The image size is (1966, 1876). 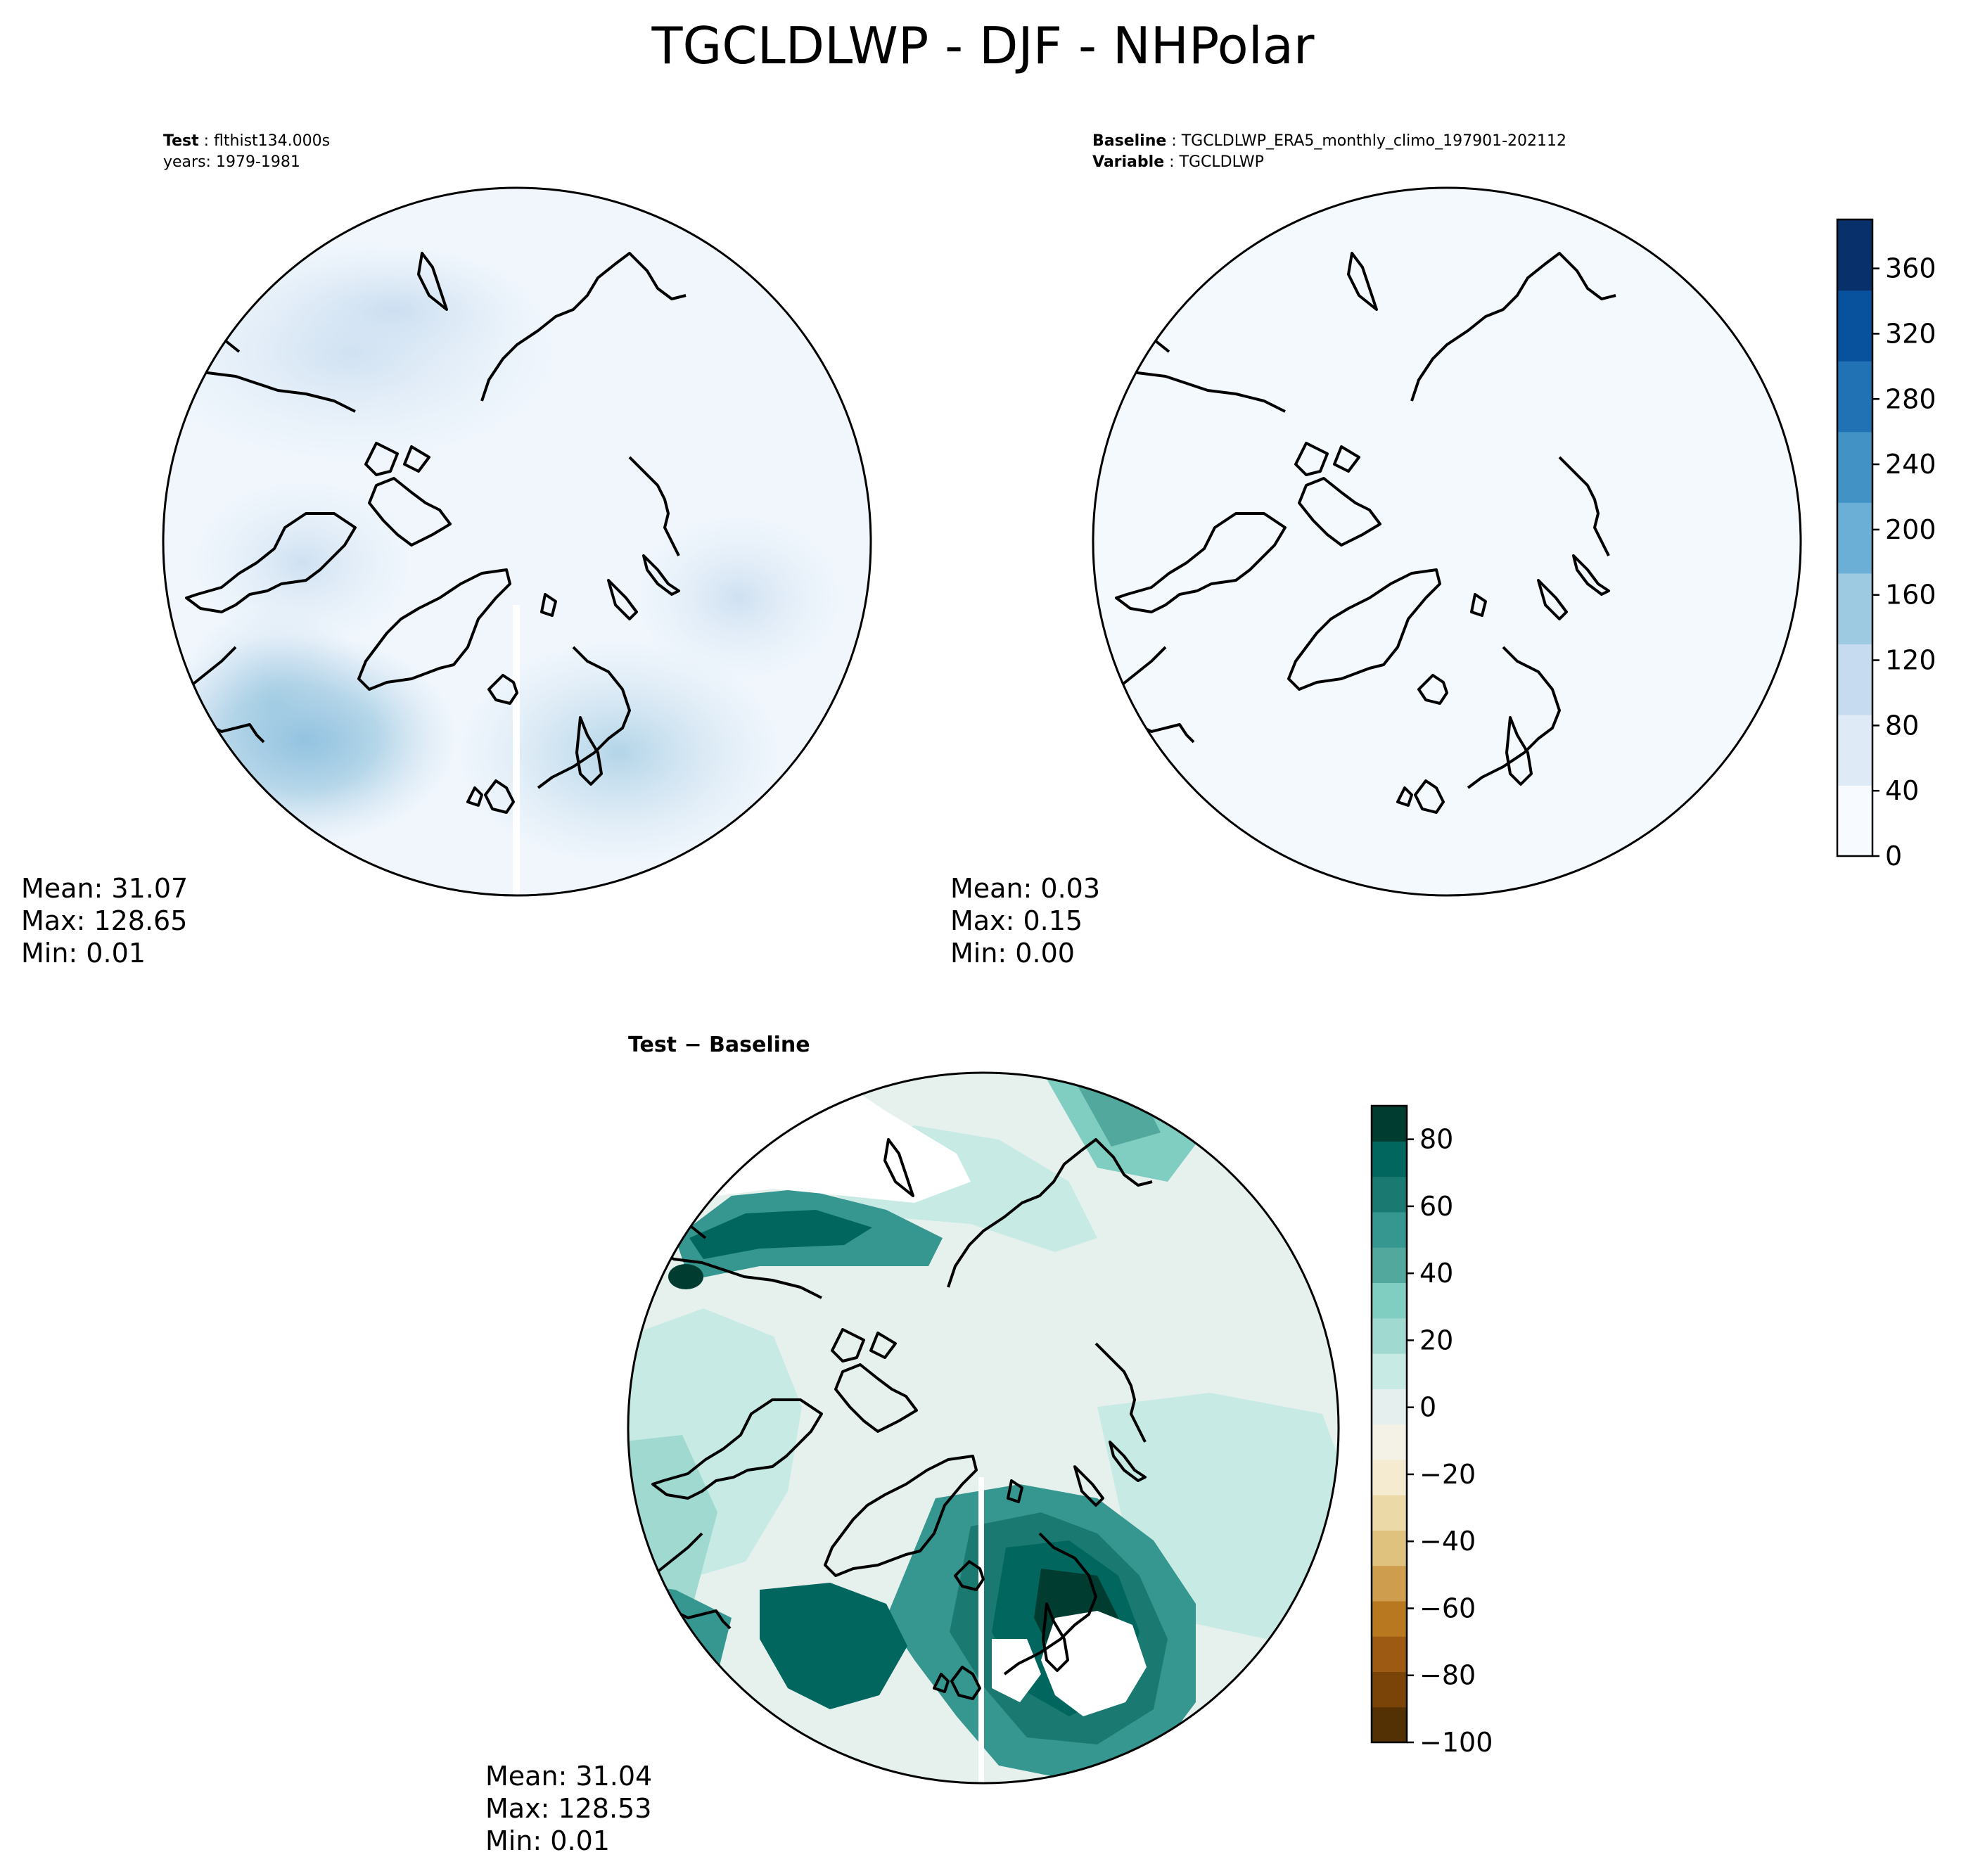 What do you see at coordinates (719, 1045) in the screenshot?
I see `difference-title: Test − Baseline` at bounding box center [719, 1045].